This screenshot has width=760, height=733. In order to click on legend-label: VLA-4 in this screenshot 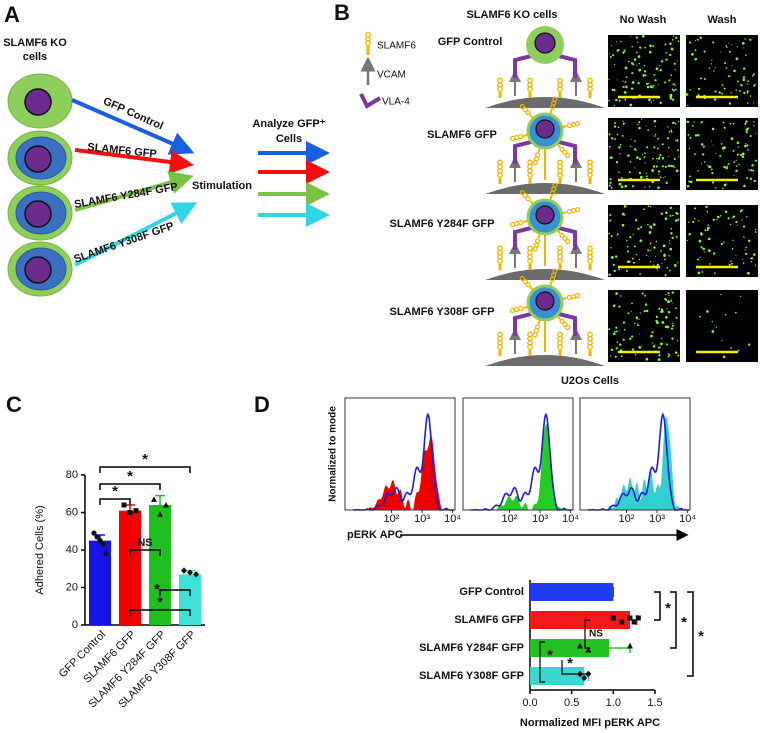, I will do `click(396, 102)`.